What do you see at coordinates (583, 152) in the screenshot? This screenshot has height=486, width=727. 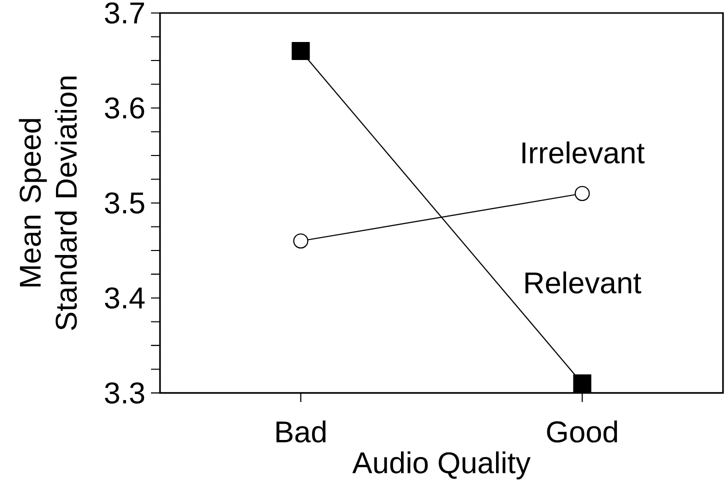 I see `series-label: Irrelevant` at bounding box center [583, 152].